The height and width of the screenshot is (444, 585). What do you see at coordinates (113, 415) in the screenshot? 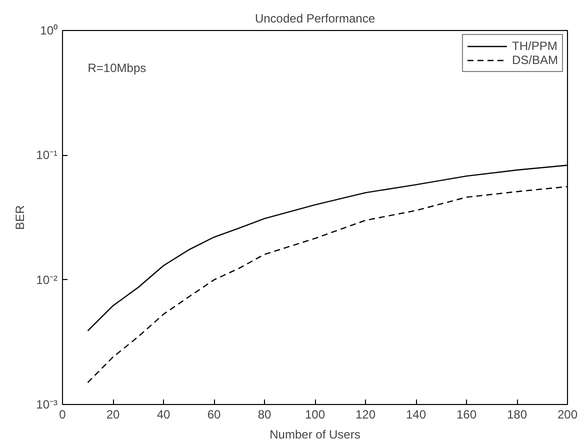
I see `x-tick-label: 20` at bounding box center [113, 415].